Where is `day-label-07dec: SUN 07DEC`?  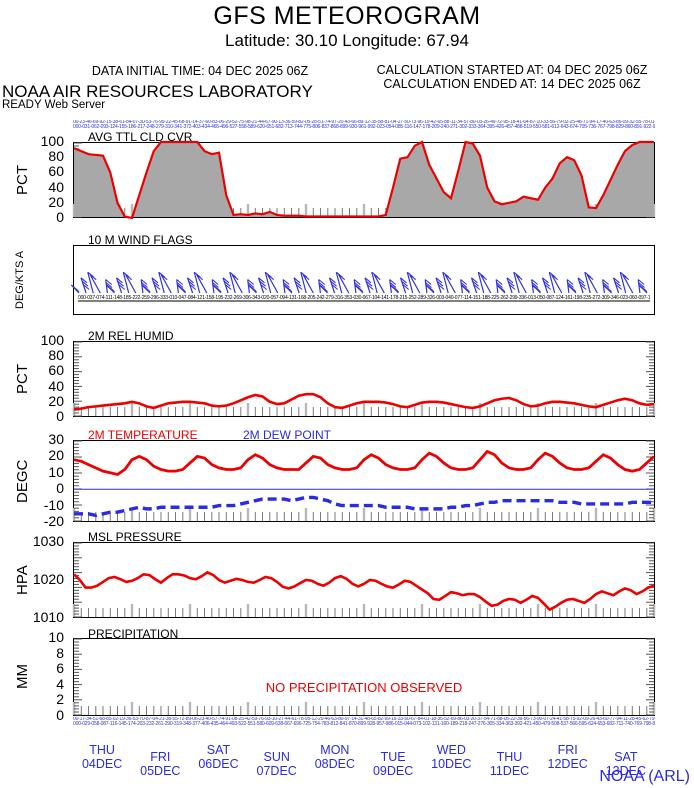 day-label-07dec: SUN 07DEC is located at coordinates (277, 764).